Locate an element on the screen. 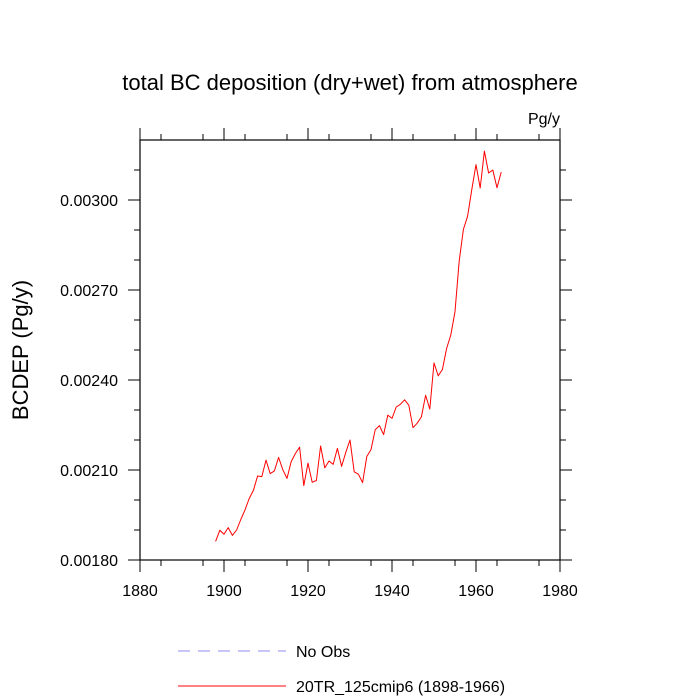 Image resolution: width=700 pixels, height=700 pixels. x-tick-label: 1880 is located at coordinates (140, 591).